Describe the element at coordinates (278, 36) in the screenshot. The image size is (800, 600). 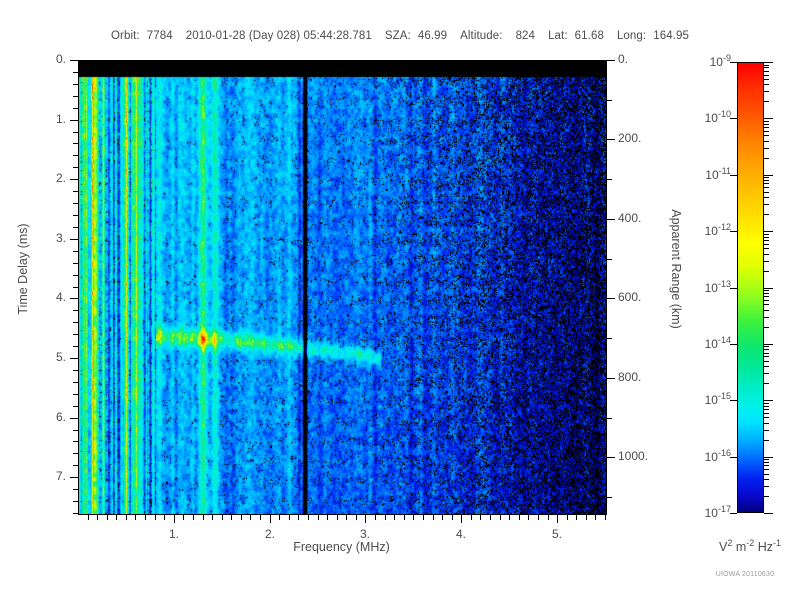
I see `observation-datetime: 2010-01-28 (Day 028) 05:44:28.781` at that location.